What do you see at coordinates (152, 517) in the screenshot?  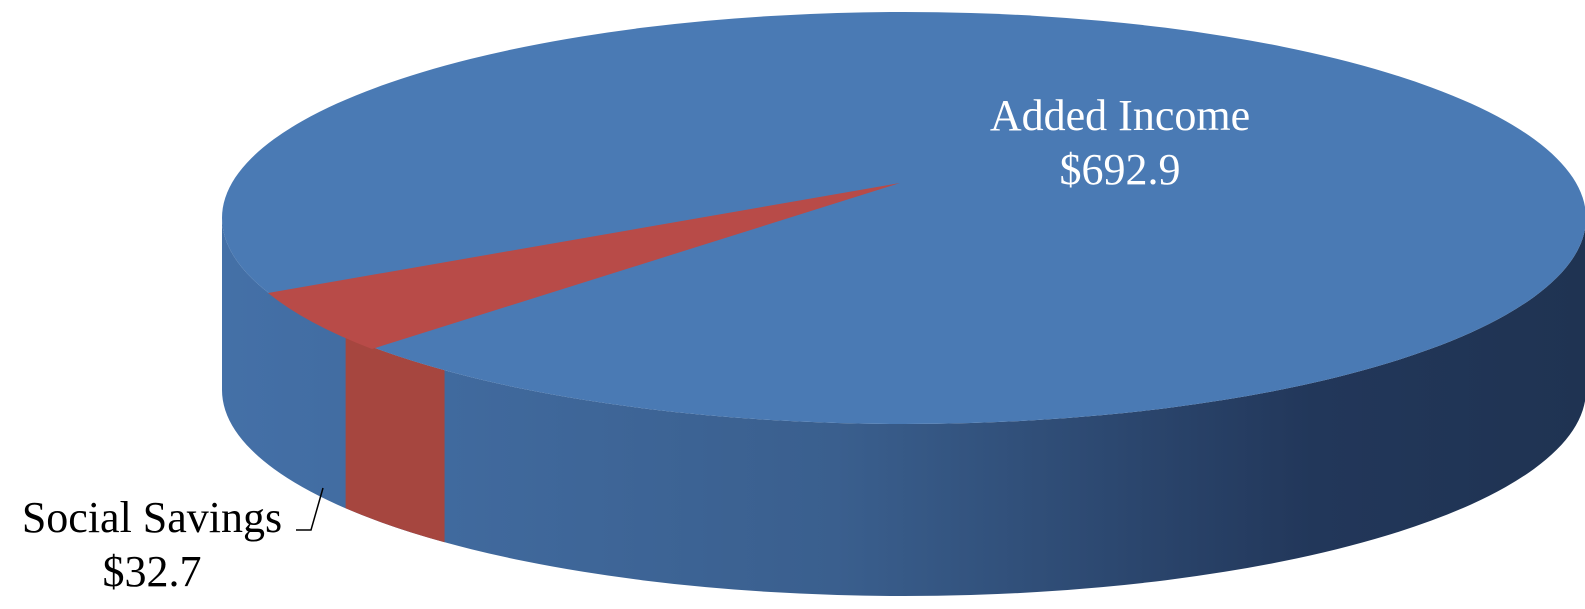 I see `slice-label-social-savings: Social Savings` at bounding box center [152, 517].